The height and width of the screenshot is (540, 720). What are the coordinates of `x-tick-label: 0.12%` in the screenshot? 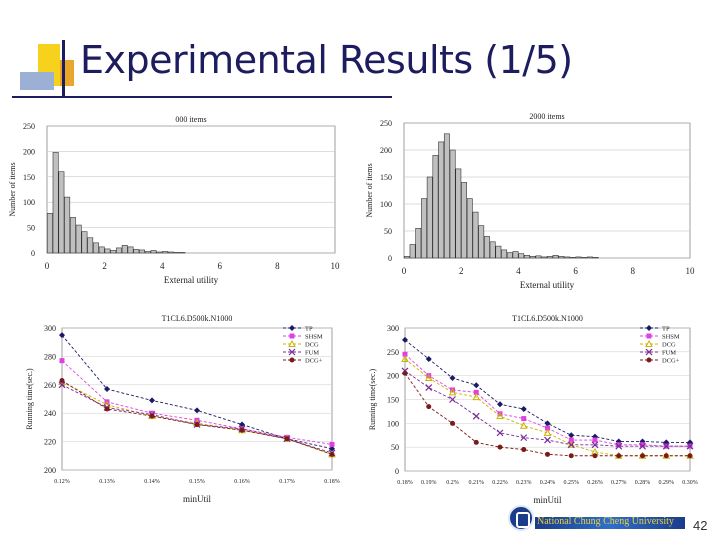 It's located at (62, 482).